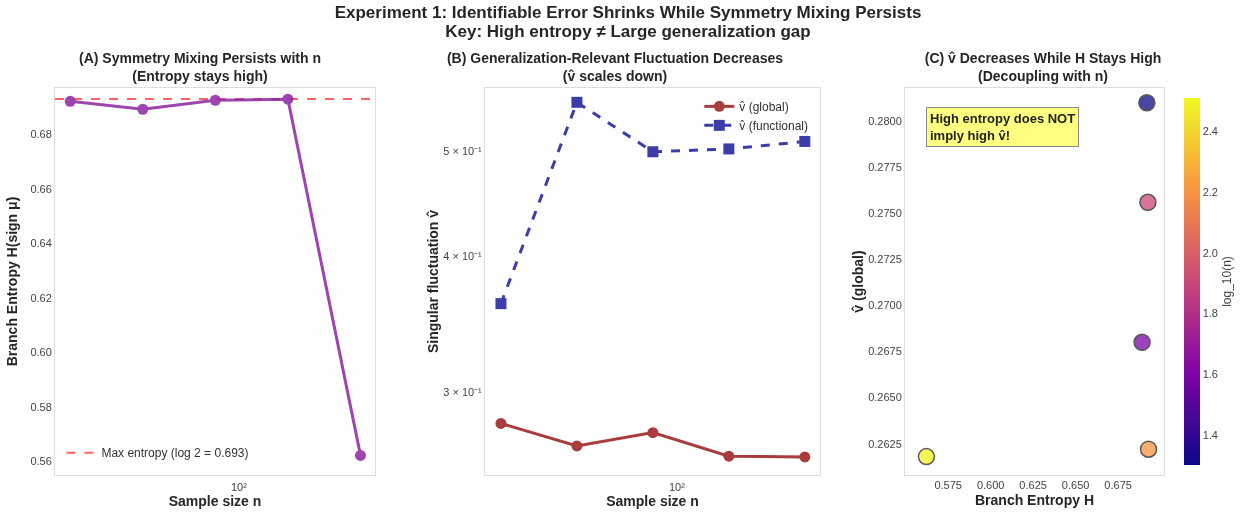  I want to click on y-tick-label: 0.2750, so click(885, 213).